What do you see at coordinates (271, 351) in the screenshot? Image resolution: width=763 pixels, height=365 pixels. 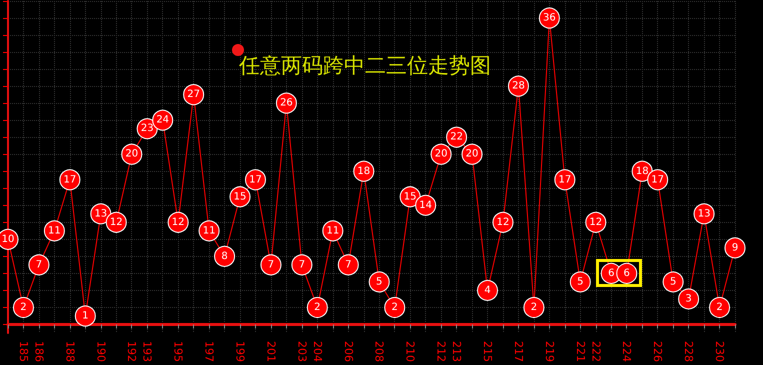 I see `x-tick-label: 201` at bounding box center [271, 351].